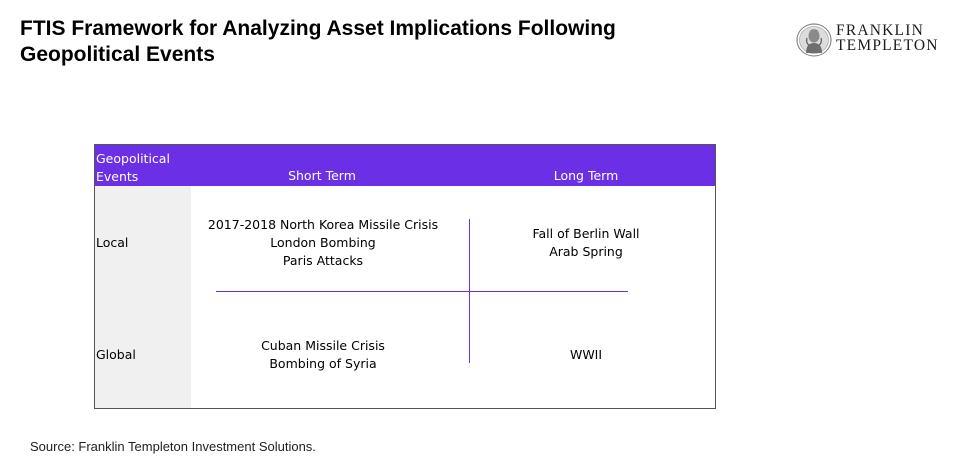 The height and width of the screenshot is (471, 960). What do you see at coordinates (323, 224) in the screenshot?
I see `list-item: 2017-2018 North Korea Missile Crisis` at bounding box center [323, 224].